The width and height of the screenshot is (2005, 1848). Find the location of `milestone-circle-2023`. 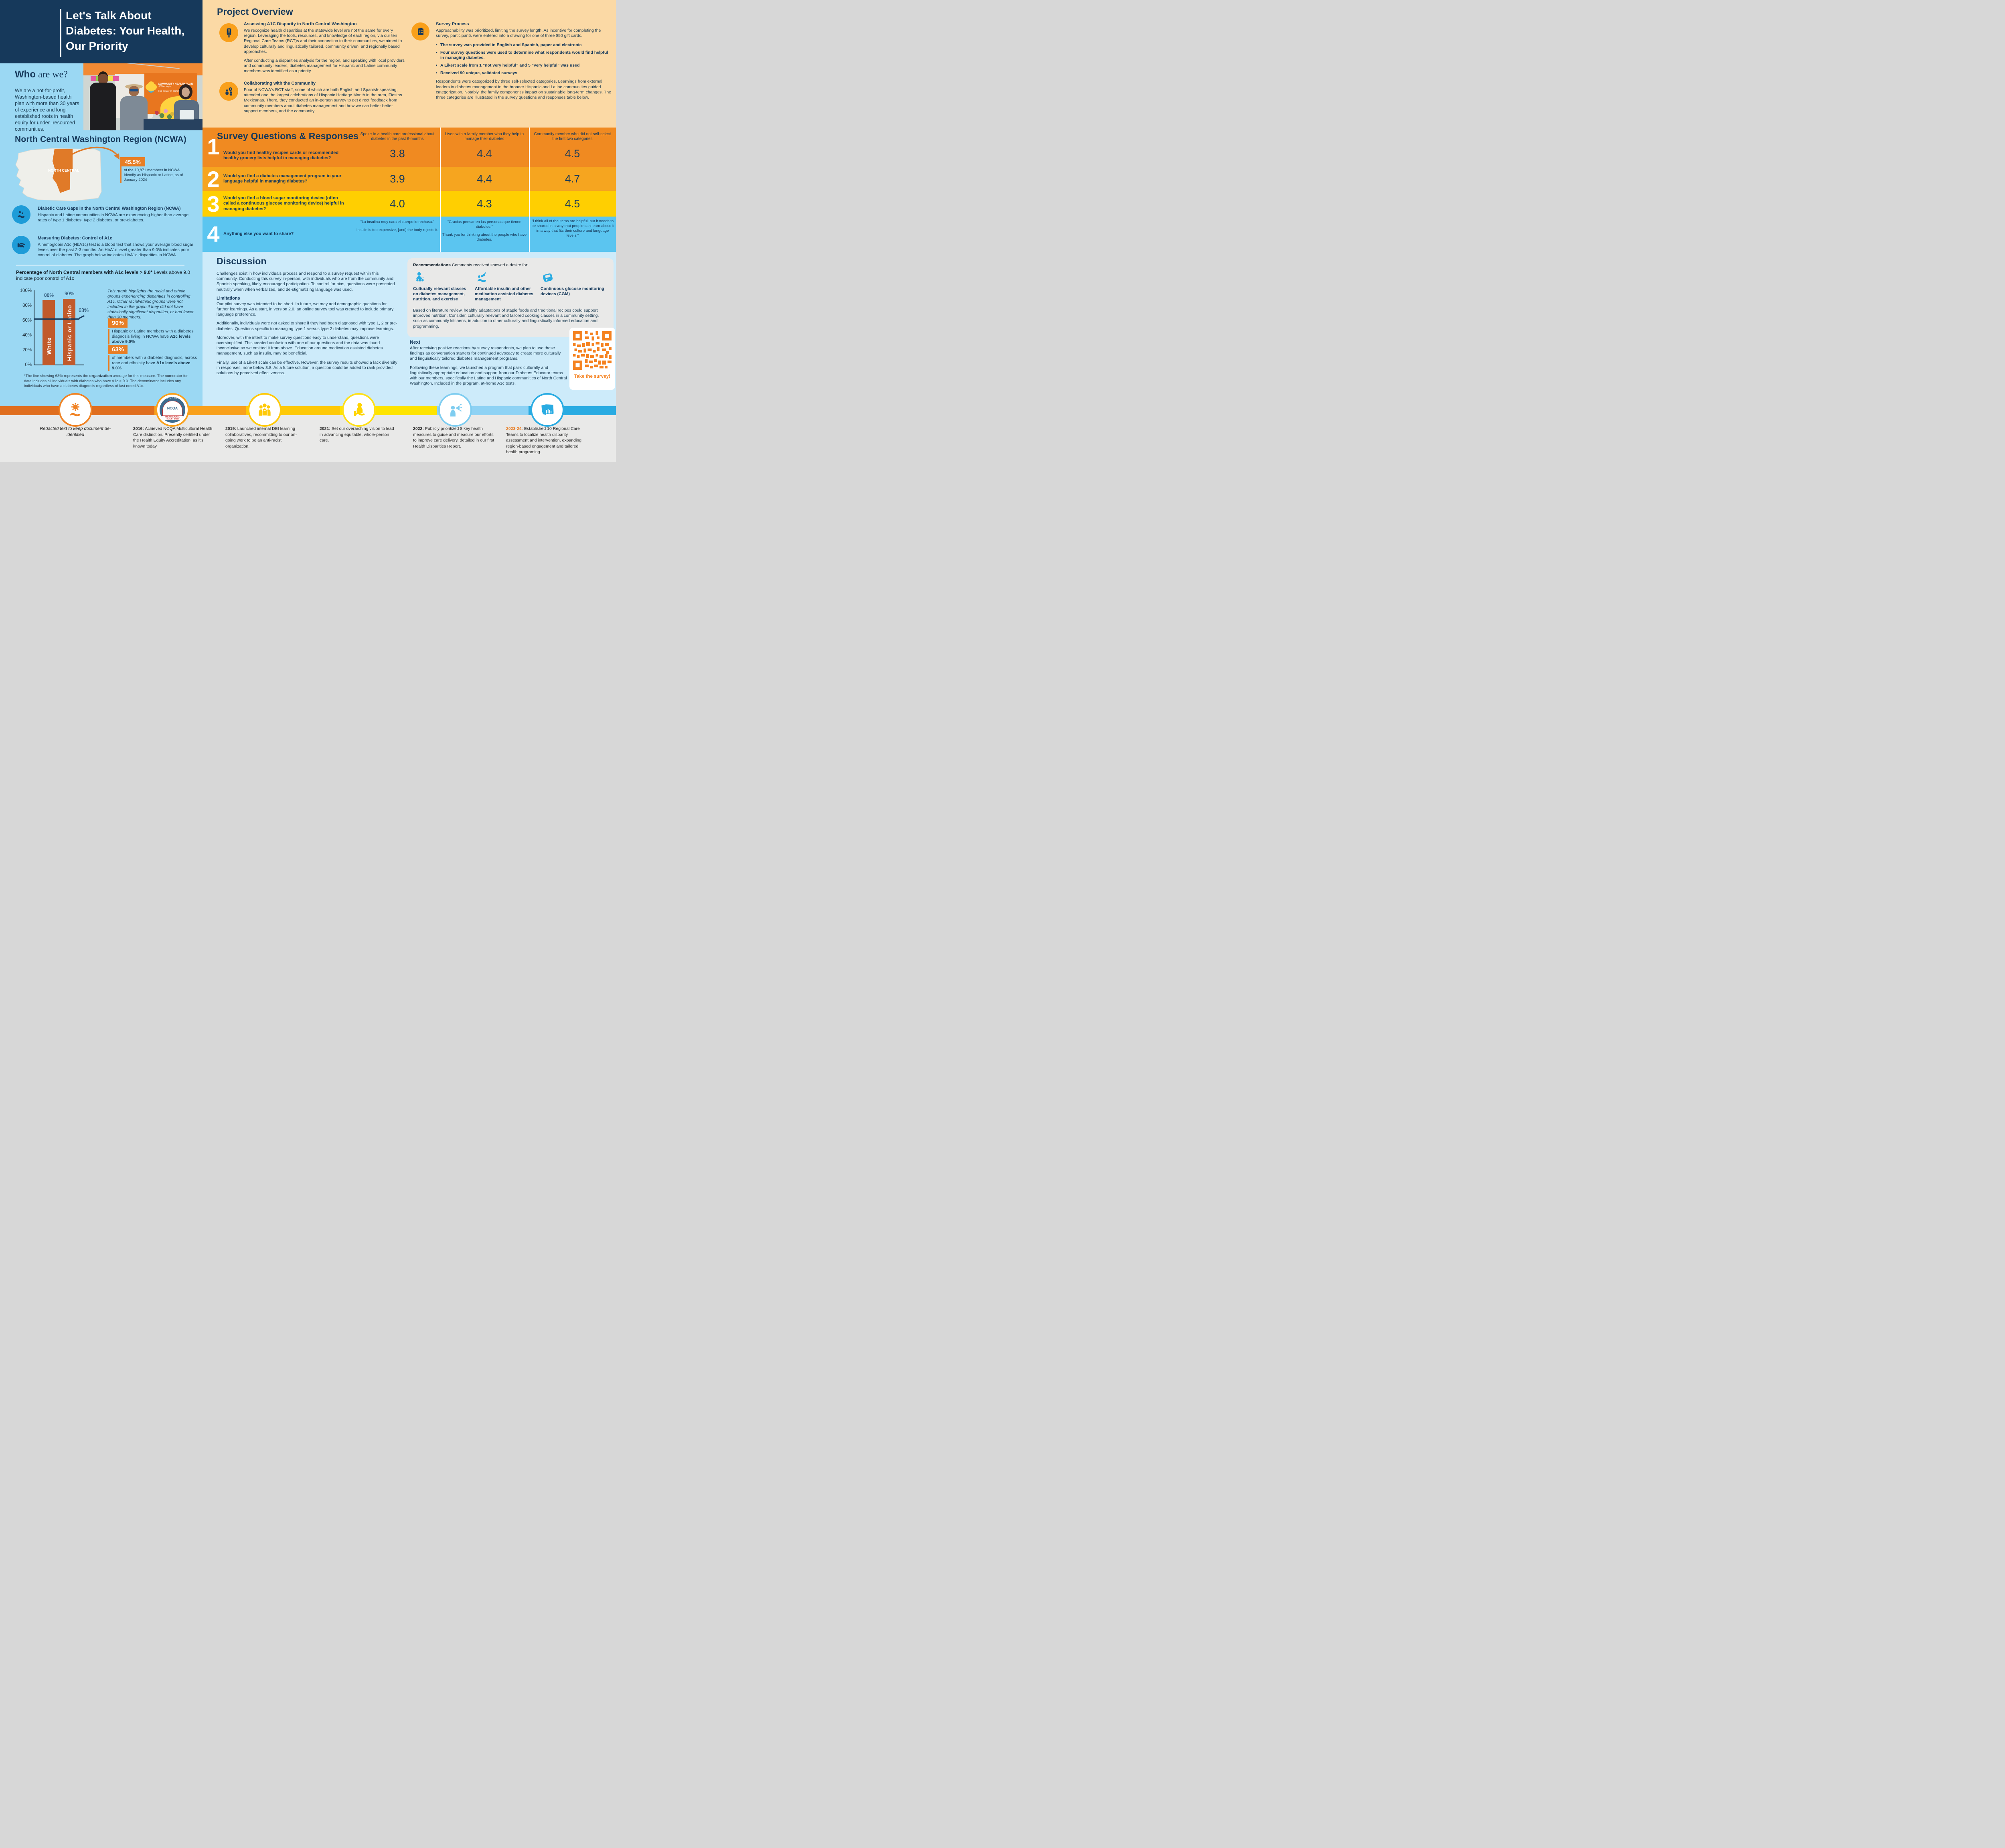

milestone-circle-2023 is located at coordinates (547, 410).